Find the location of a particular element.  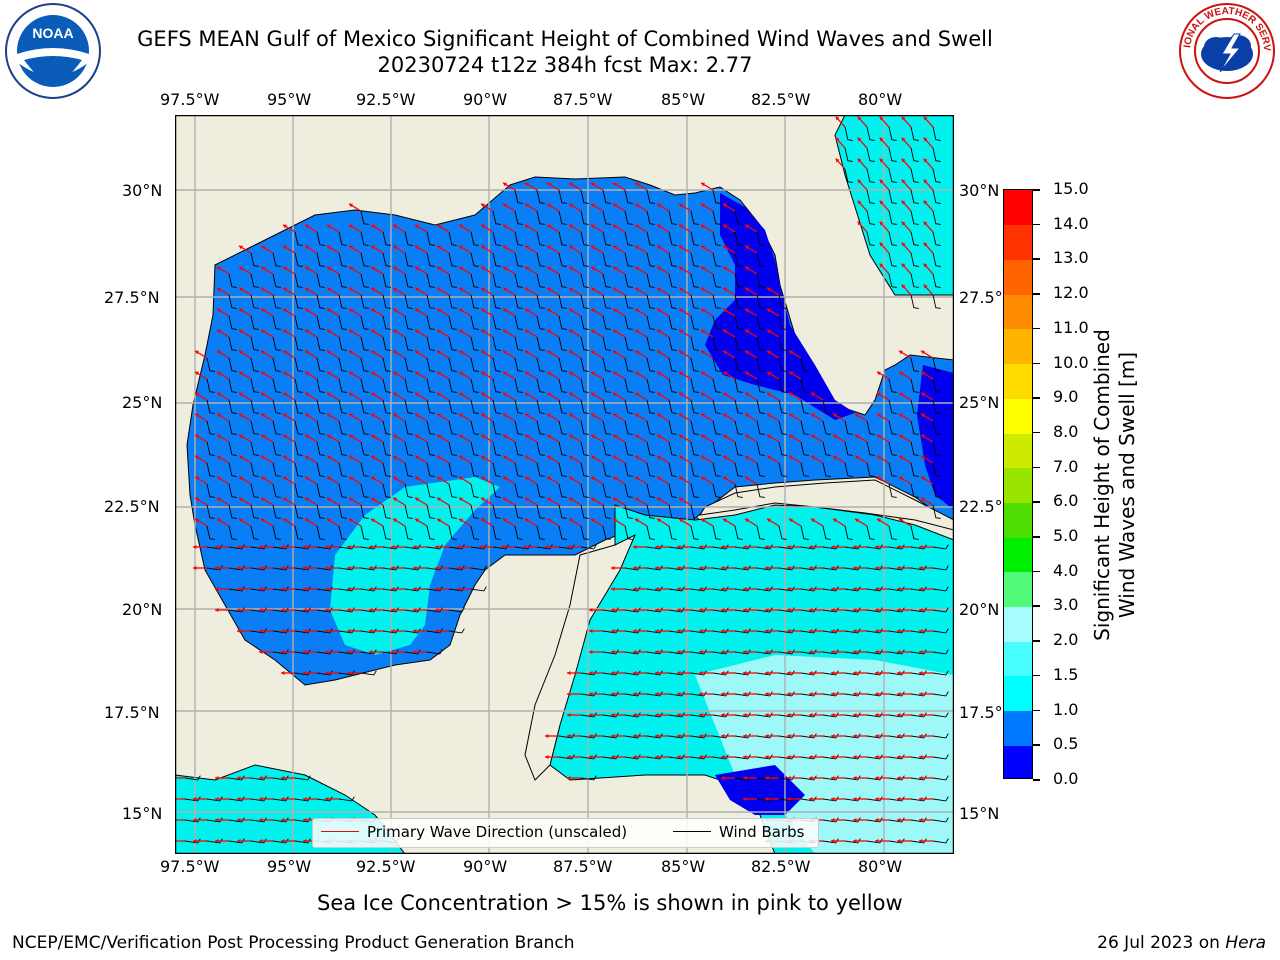

colorbar-tick-label: 6.0 is located at coordinates (1066, 501).